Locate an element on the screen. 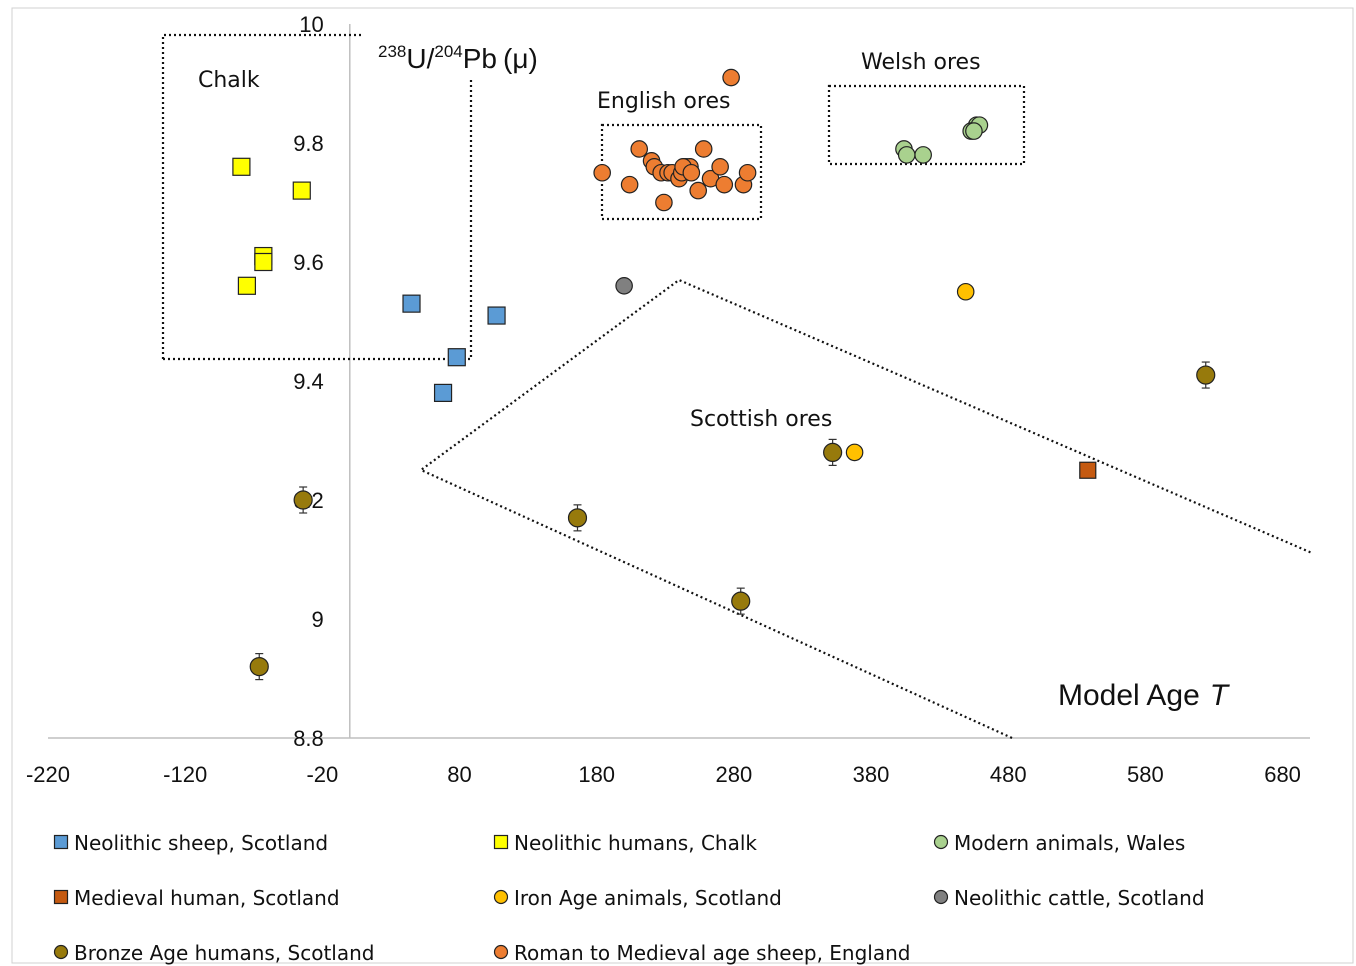 This screenshot has height=966, width=1356. y-tick-label-1: 9 is located at coordinates (318, 619).